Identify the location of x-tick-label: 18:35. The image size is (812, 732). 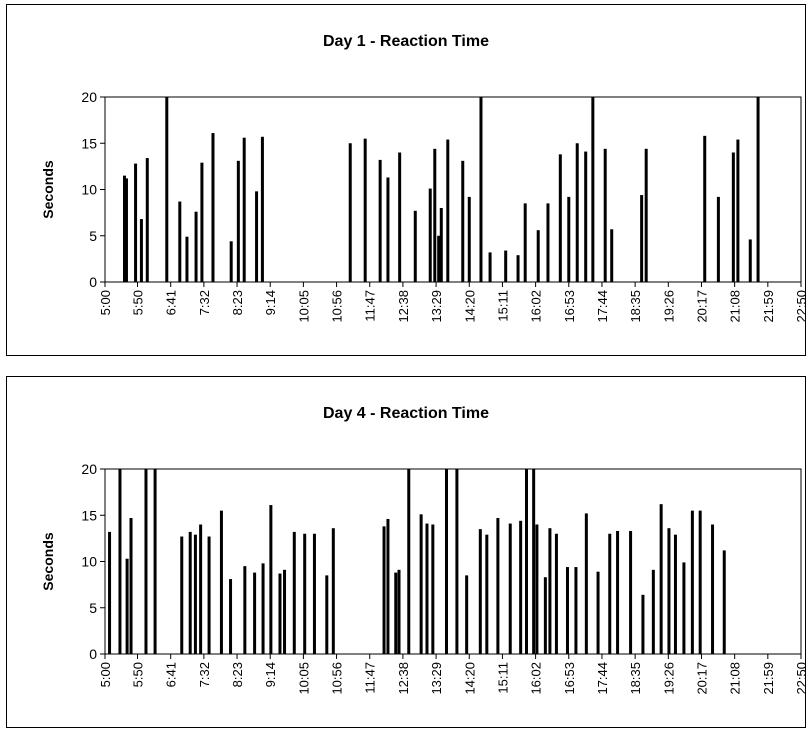
(635, 678).